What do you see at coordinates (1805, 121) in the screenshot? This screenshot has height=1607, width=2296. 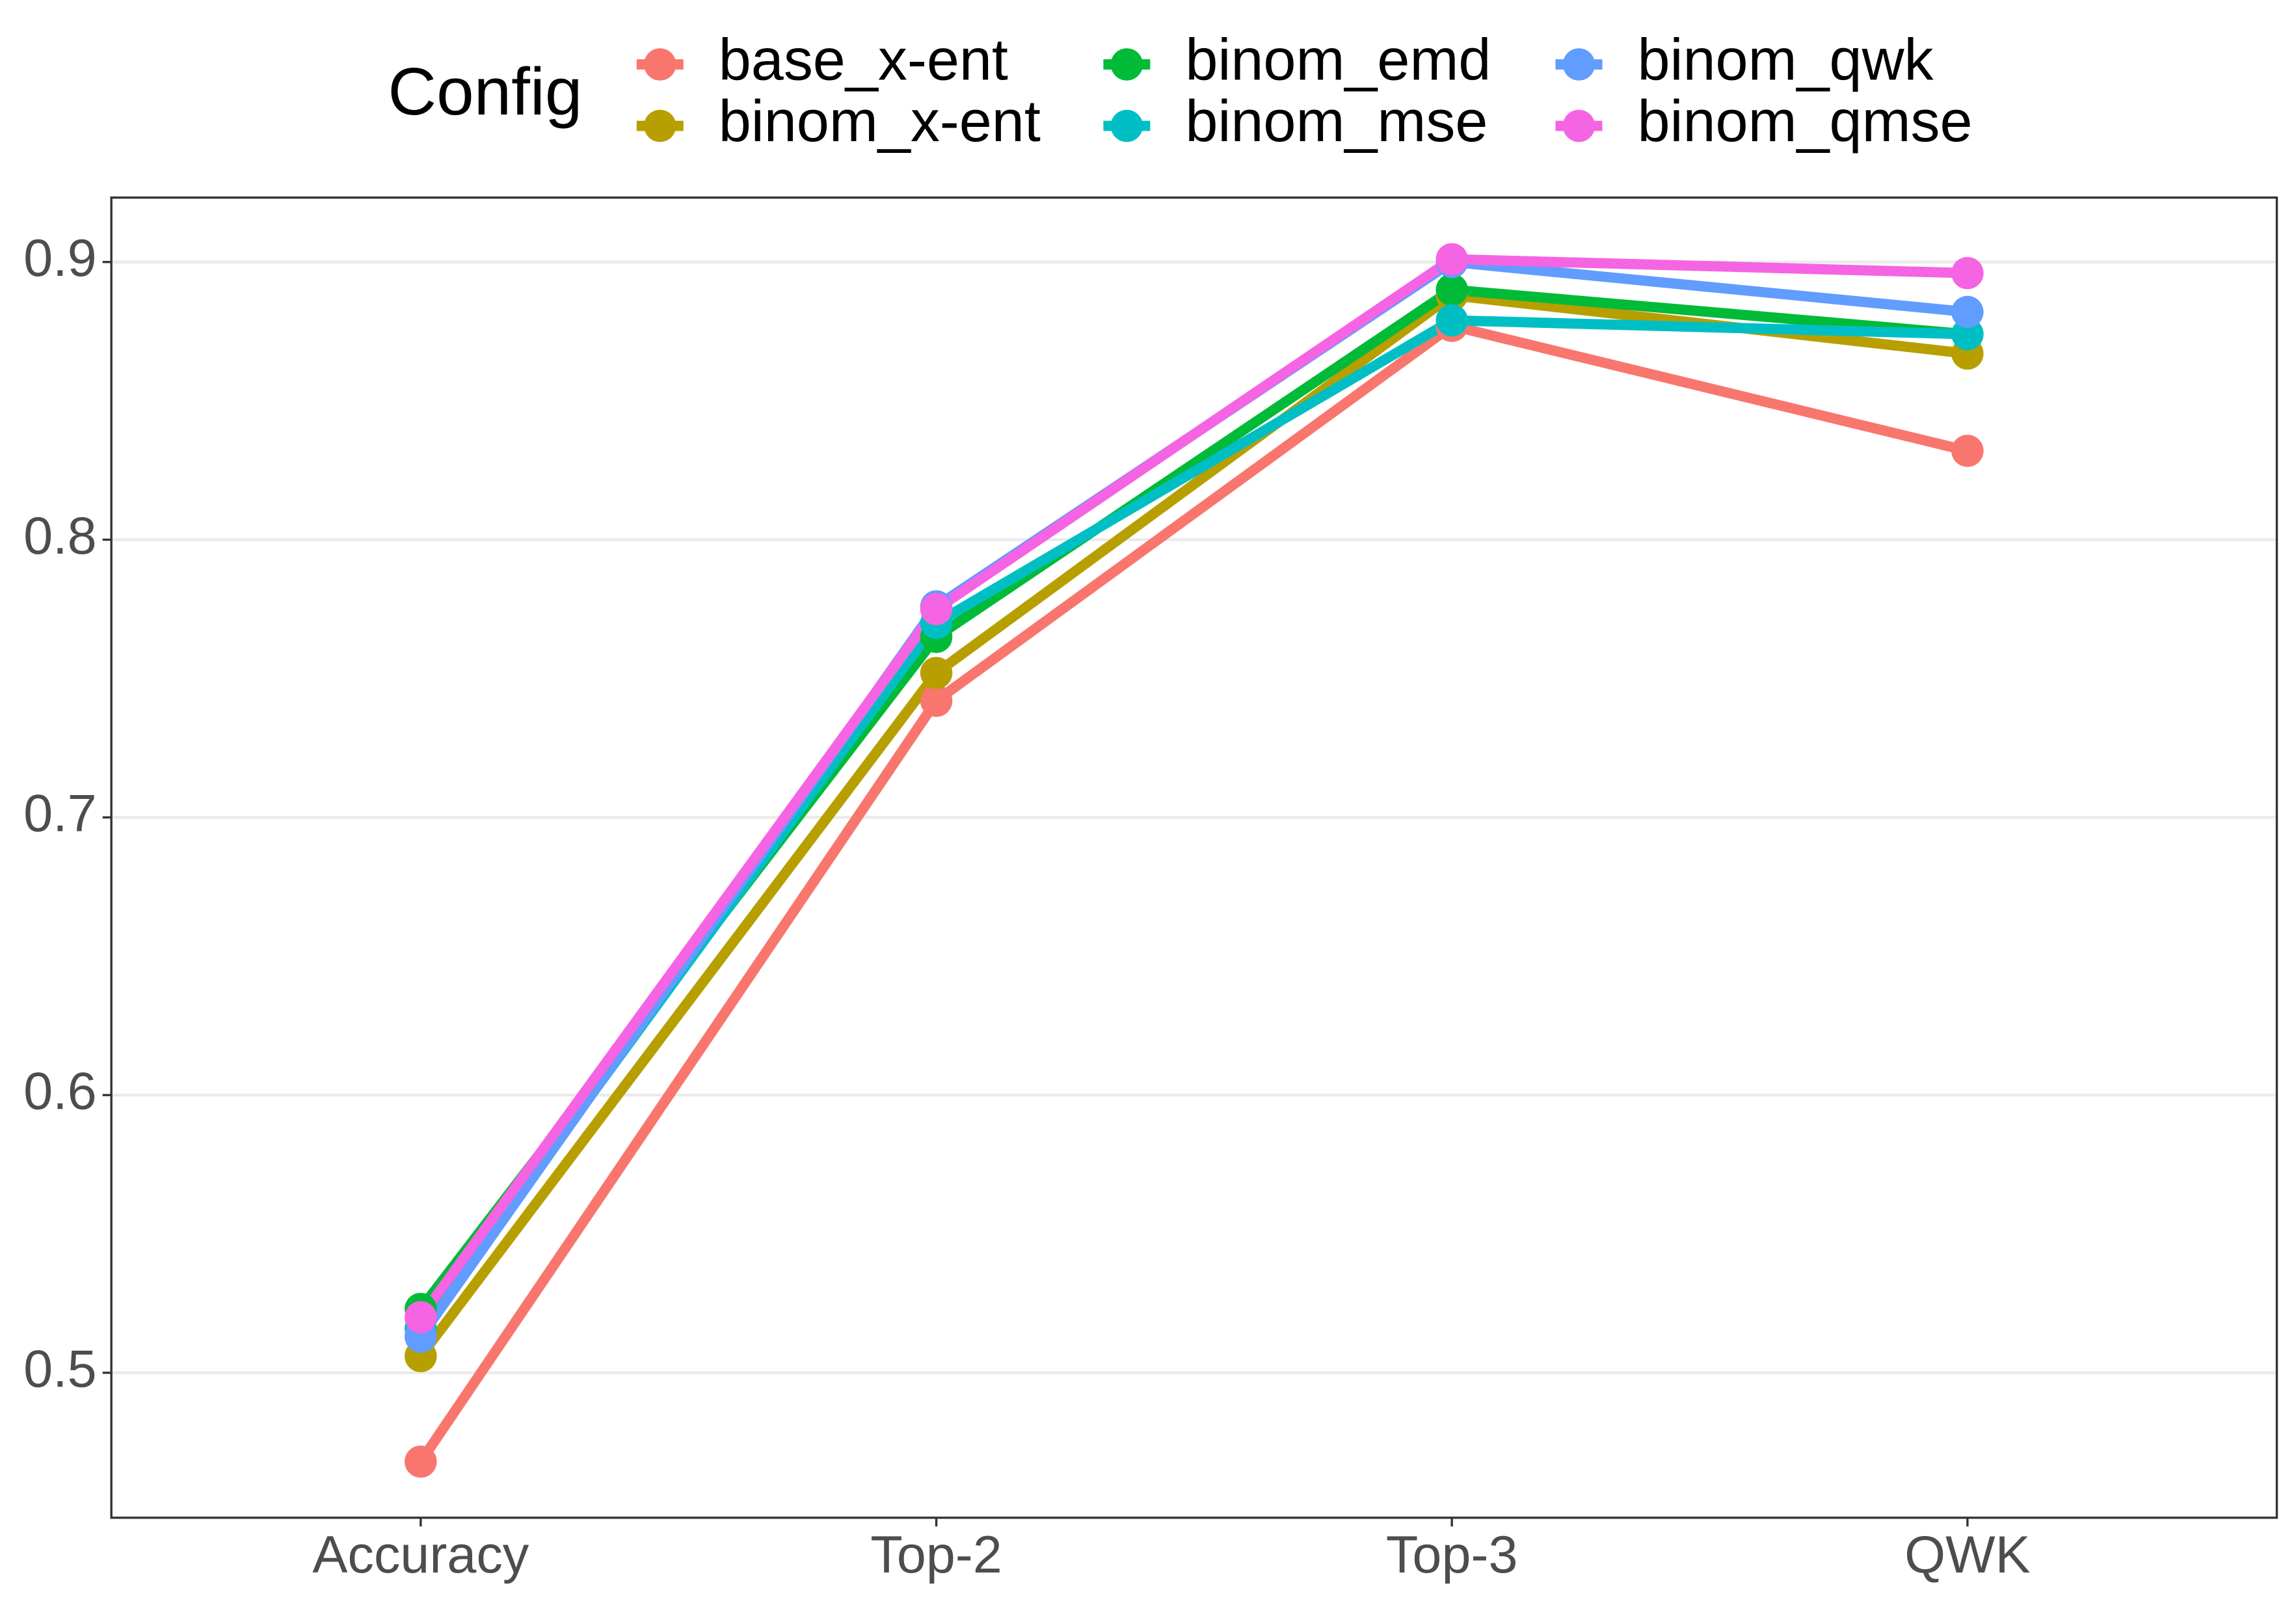 I see `legend-label: binom_qmse` at bounding box center [1805, 121].